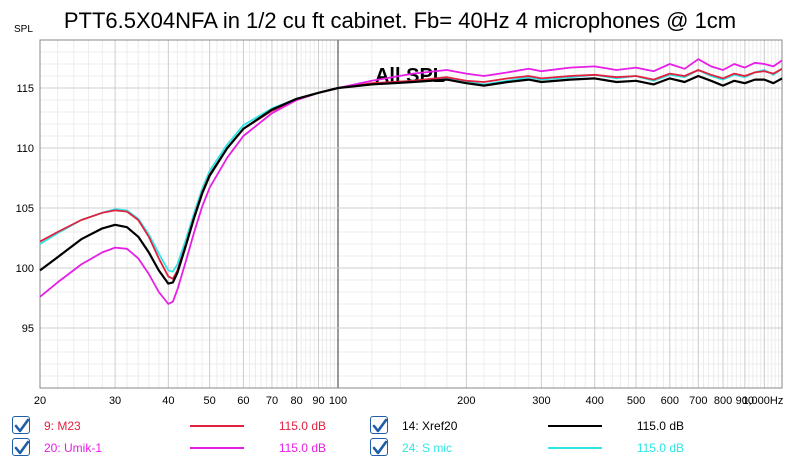 The width and height of the screenshot is (800, 460). I want to click on checkbox-xref20, so click(379, 425).